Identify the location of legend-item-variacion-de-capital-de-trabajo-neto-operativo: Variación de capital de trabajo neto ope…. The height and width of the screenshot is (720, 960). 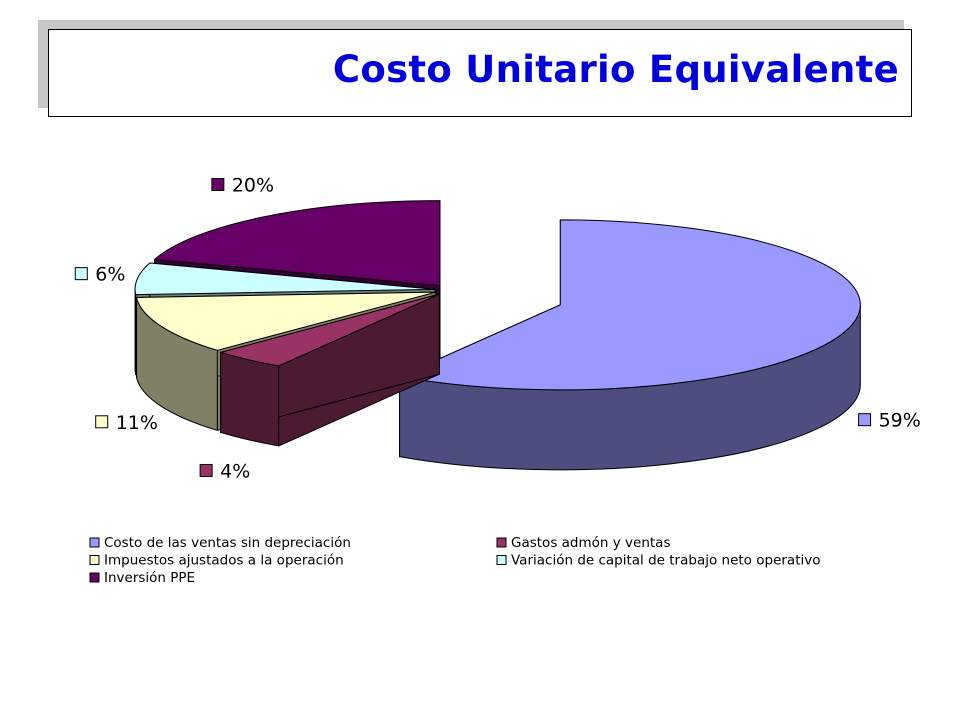
(658, 561).